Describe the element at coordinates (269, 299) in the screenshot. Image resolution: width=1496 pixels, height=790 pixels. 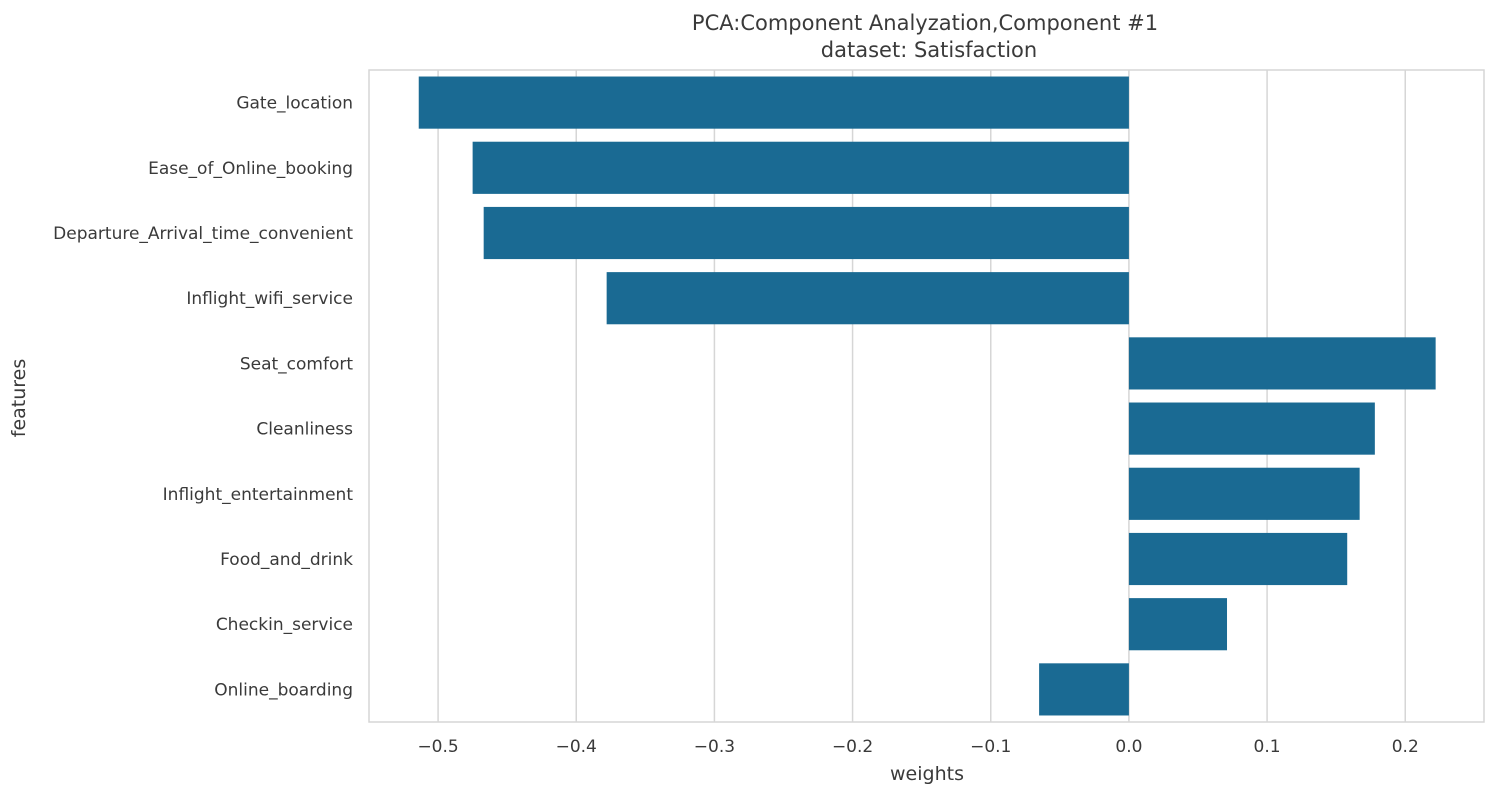
I see `y-tick-label: Inflight_wifi_service` at that location.